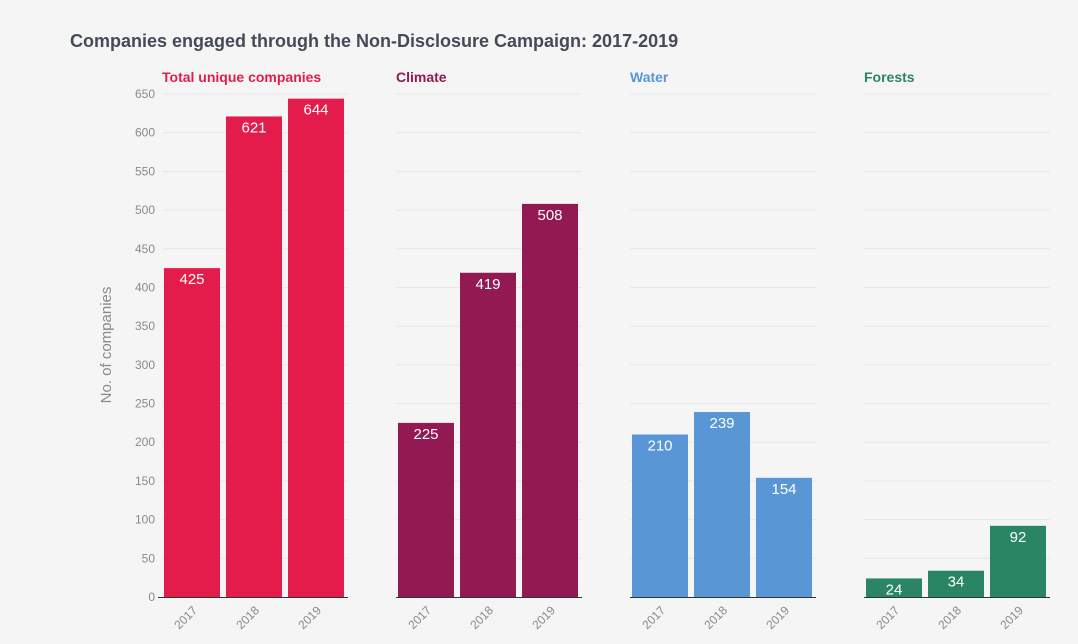  What do you see at coordinates (649, 77) in the screenshot?
I see `panel-title: Water` at bounding box center [649, 77].